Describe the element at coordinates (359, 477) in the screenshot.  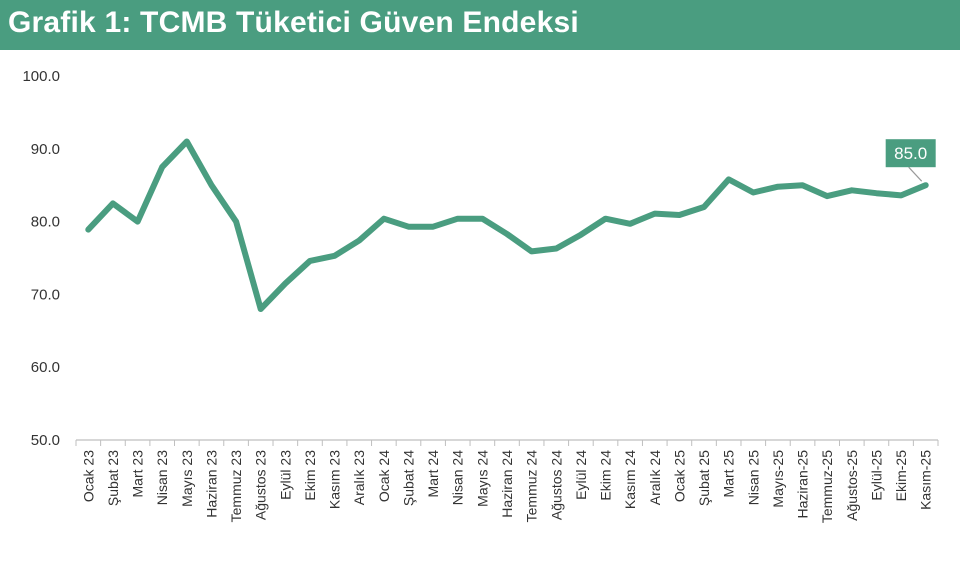
I see `x-tick-label: Aralık 23` at that location.